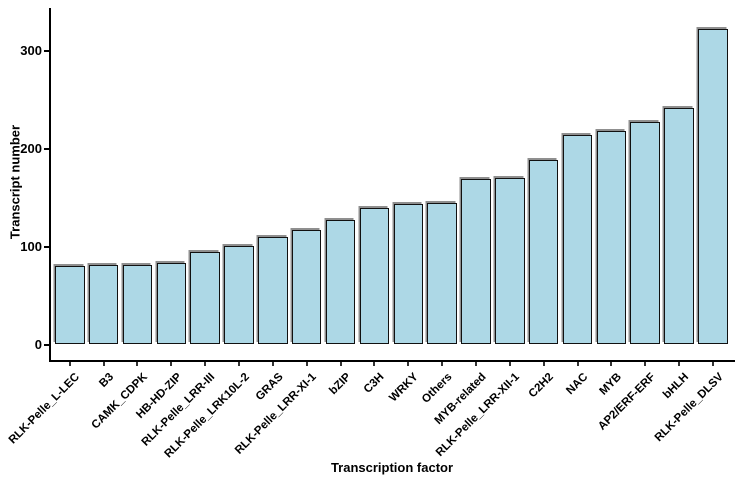 Image resolution: width=739 pixels, height=485 pixels. What do you see at coordinates (340, 384) in the screenshot?
I see `x-category-label: bZIP` at bounding box center [340, 384].